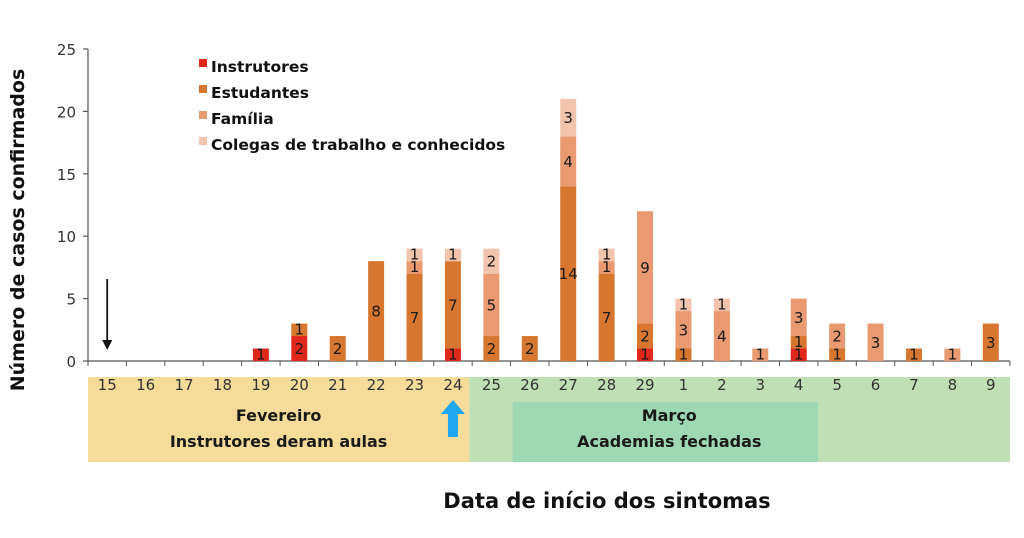  I want to click on month-note-february: Instrutores deram aulas, so click(279, 441).